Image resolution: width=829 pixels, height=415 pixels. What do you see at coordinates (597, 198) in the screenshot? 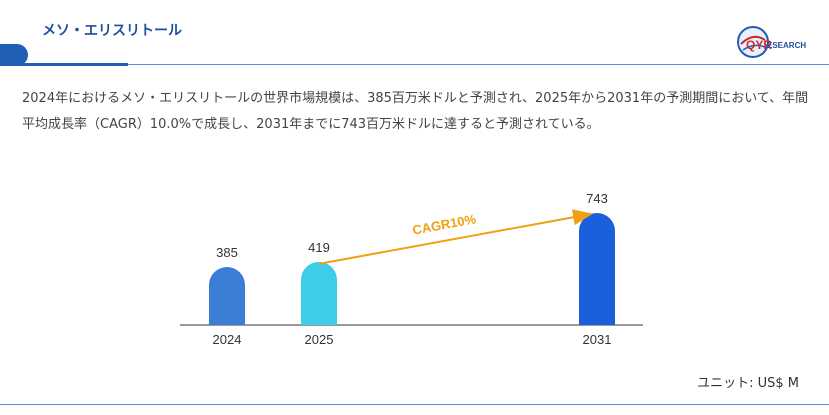
I see `value-label-2031: 743` at bounding box center [597, 198].